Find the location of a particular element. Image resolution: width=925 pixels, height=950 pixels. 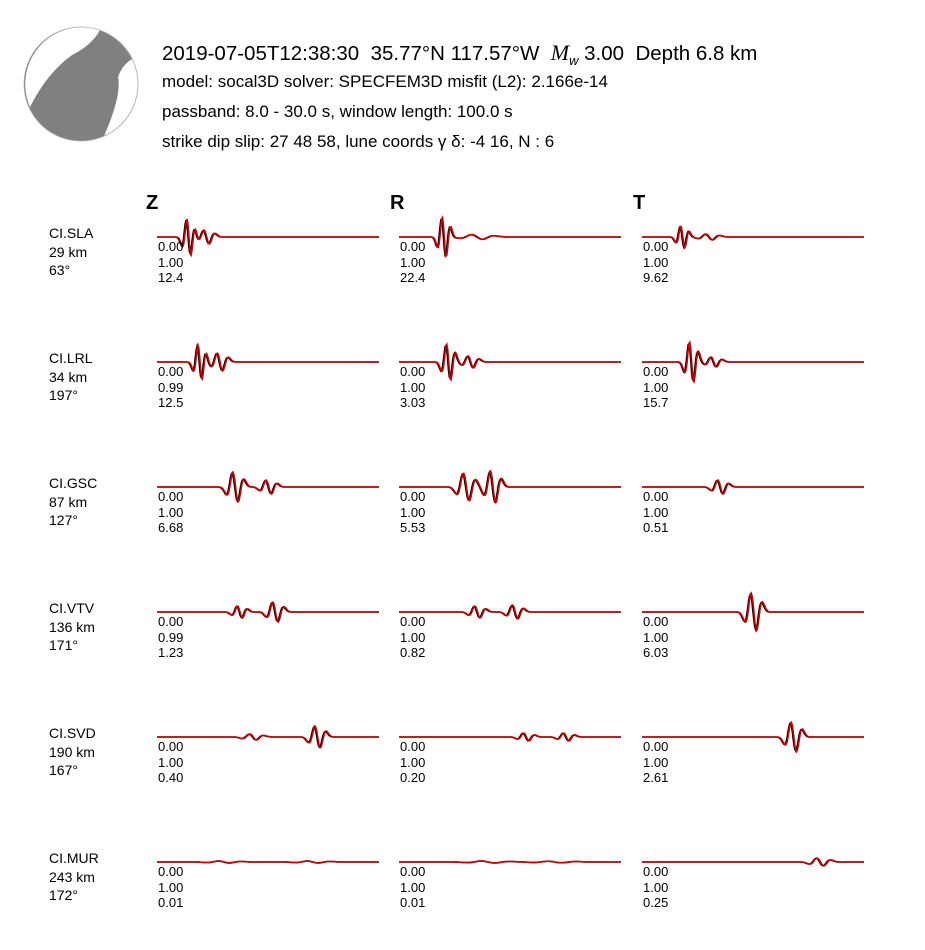

station-info: CI.MUR 243 km 172° is located at coordinates (74, 877).